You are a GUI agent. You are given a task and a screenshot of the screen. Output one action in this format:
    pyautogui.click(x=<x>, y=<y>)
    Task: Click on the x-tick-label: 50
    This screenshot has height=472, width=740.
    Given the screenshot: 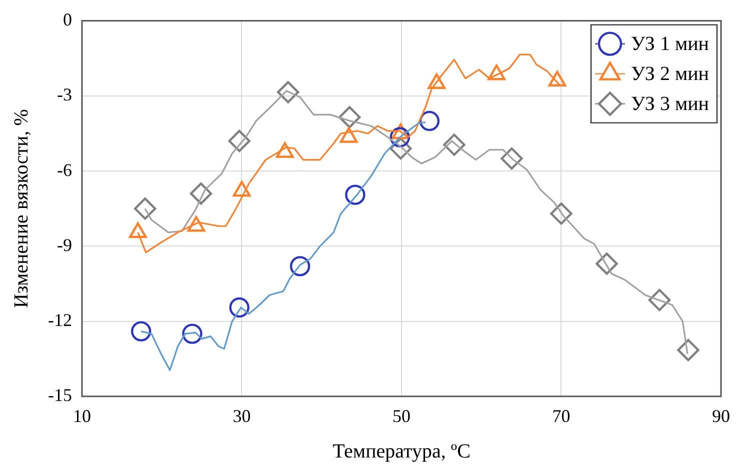 What is the action you would take?
    pyautogui.click(x=401, y=416)
    